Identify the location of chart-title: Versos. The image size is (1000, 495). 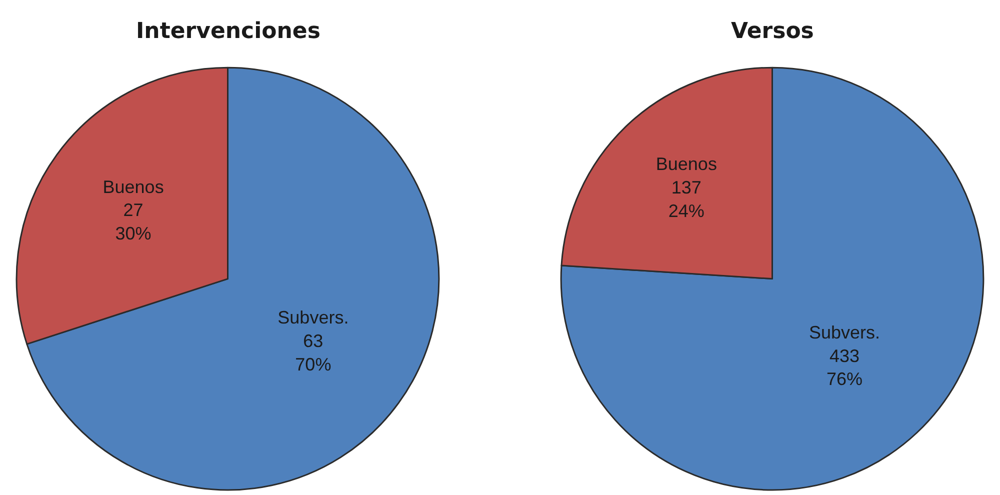
(772, 31).